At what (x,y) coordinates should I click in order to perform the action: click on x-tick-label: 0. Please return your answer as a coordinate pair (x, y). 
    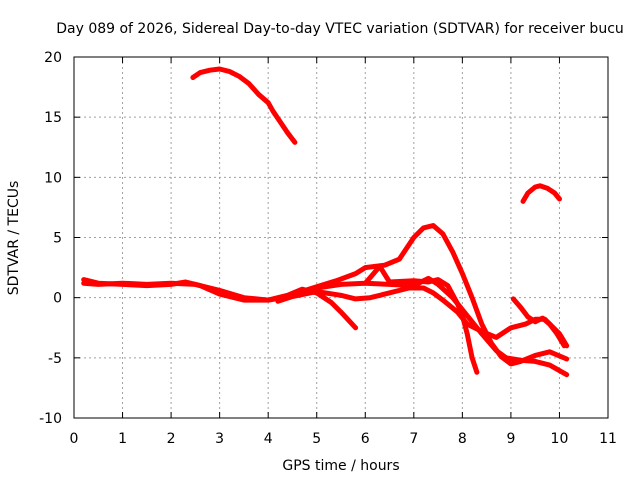
    Looking at the image, I should click on (74, 439).